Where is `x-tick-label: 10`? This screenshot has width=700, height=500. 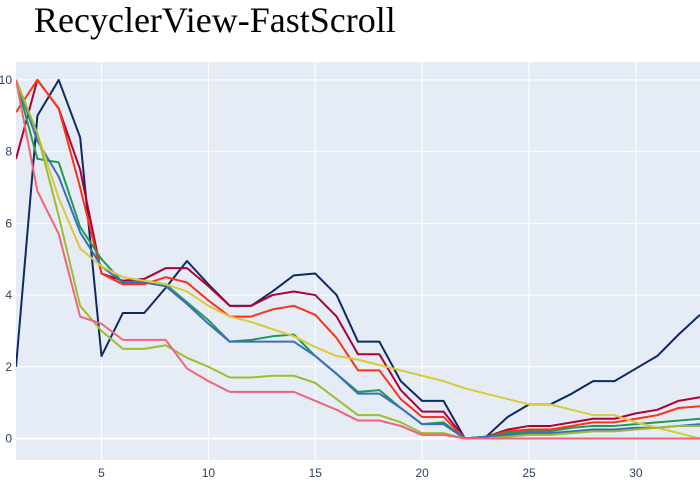 x-tick-label: 10 is located at coordinates (209, 473).